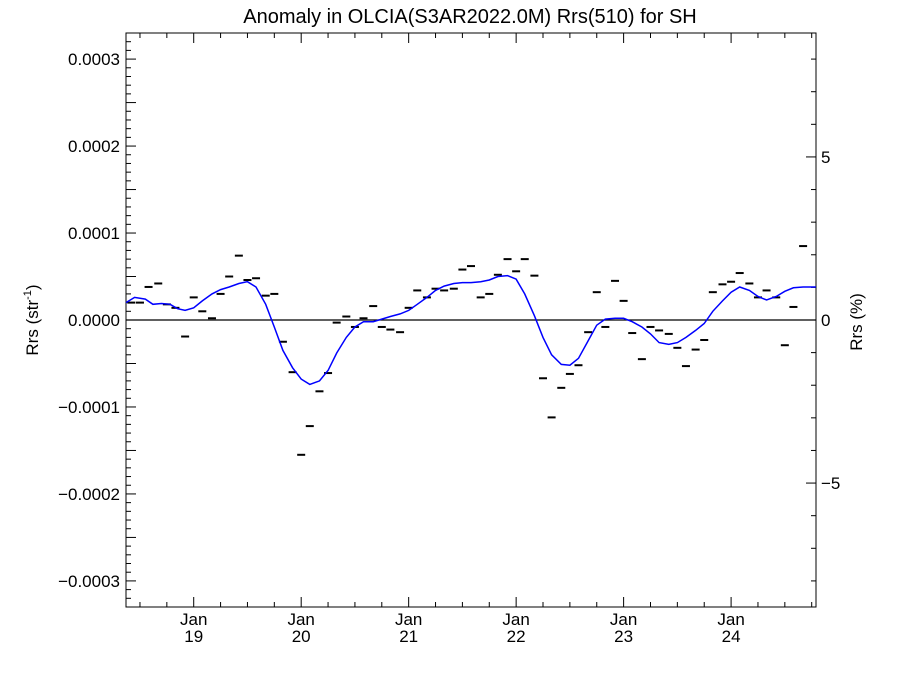 The image size is (900, 675). Describe the element at coordinates (516, 636) in the screenshot. I see `x-tick-year-label: 22` at that location.